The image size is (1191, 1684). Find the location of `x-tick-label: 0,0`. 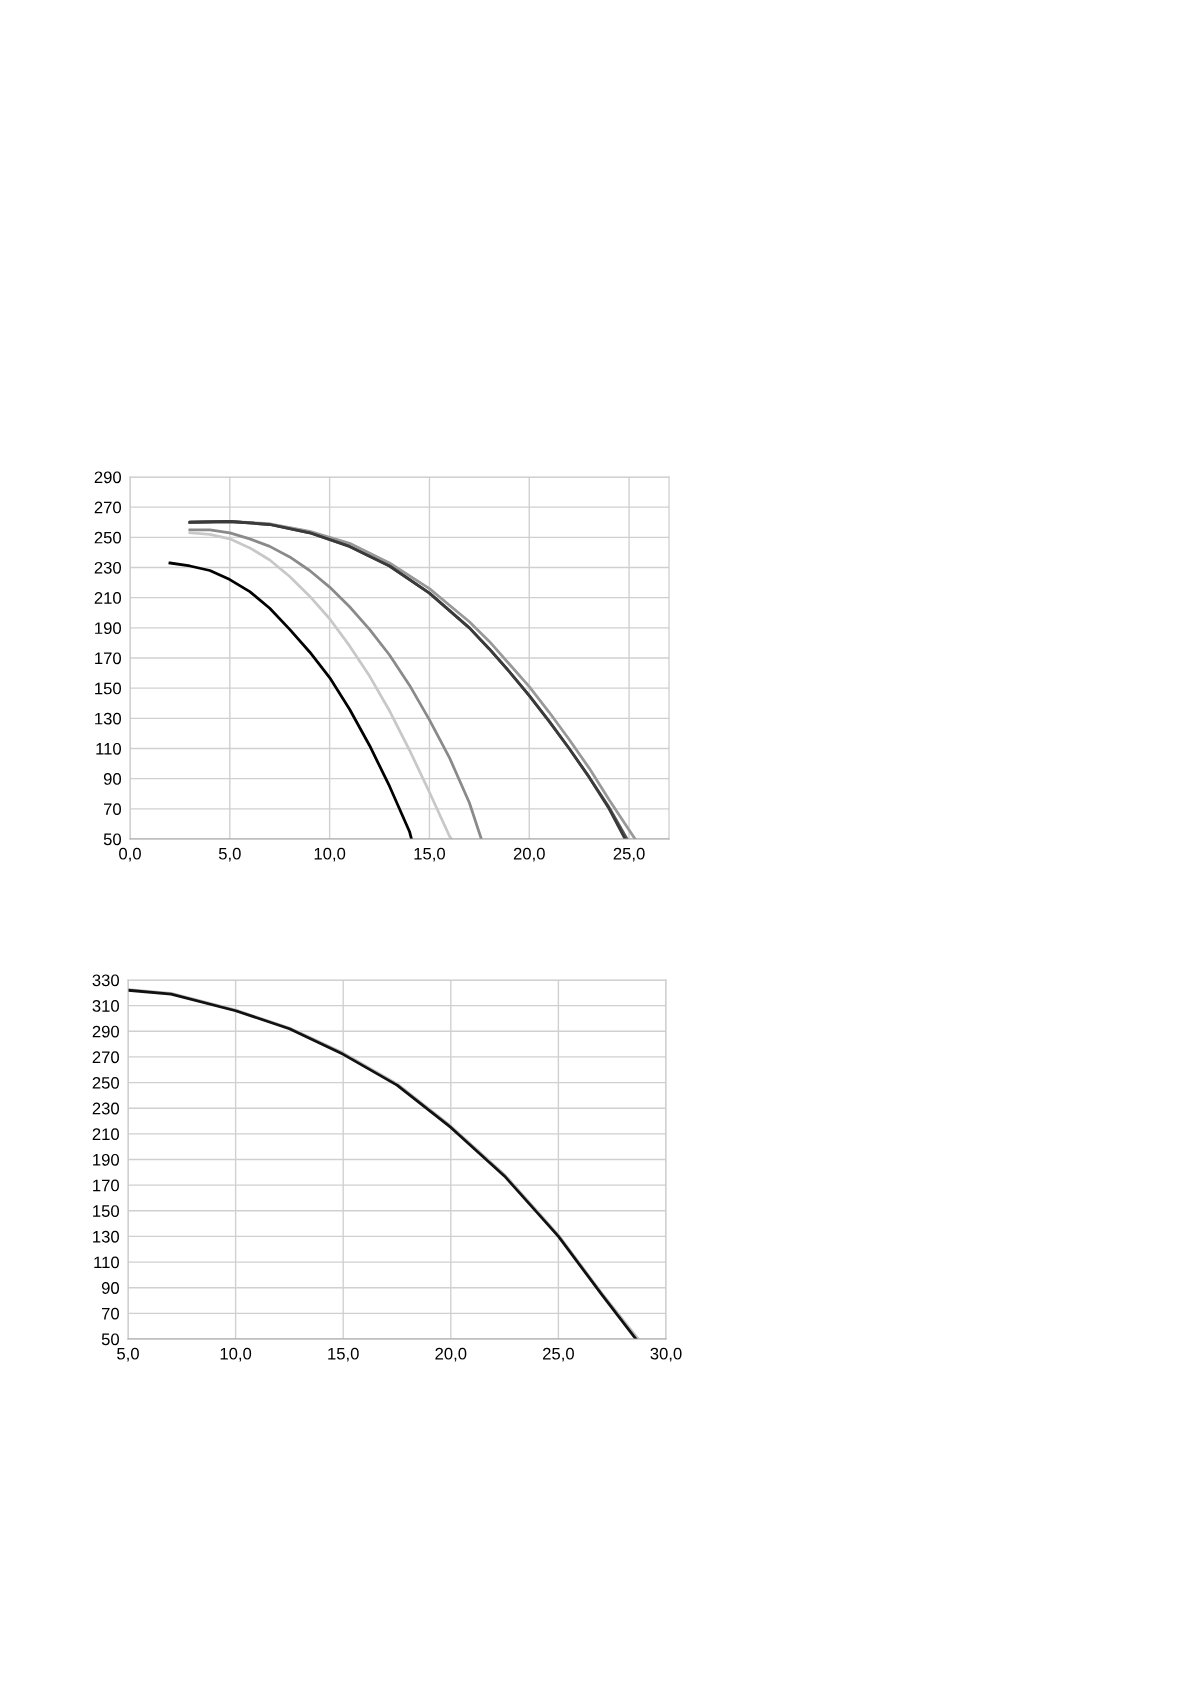

x-tick-label: 0,0 is located at coordinates (130, 854).